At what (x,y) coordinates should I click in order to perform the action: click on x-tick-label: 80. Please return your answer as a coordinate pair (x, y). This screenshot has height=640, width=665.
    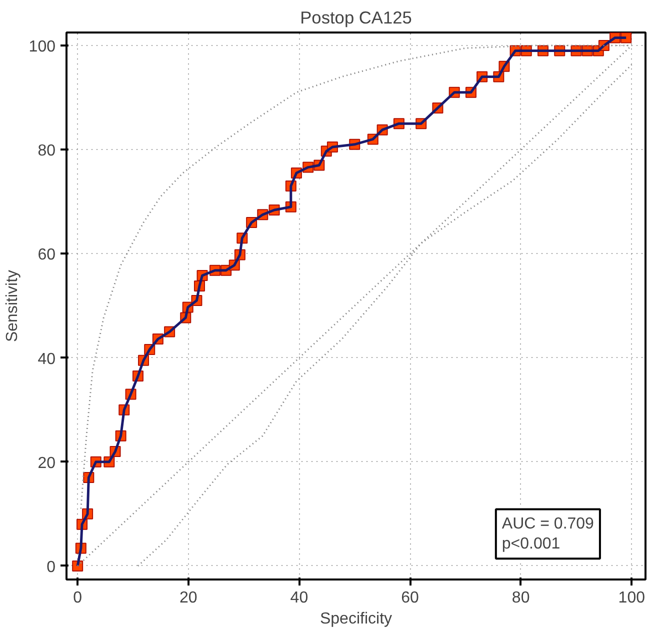
    Looking at the image, I should click on (521, 598).